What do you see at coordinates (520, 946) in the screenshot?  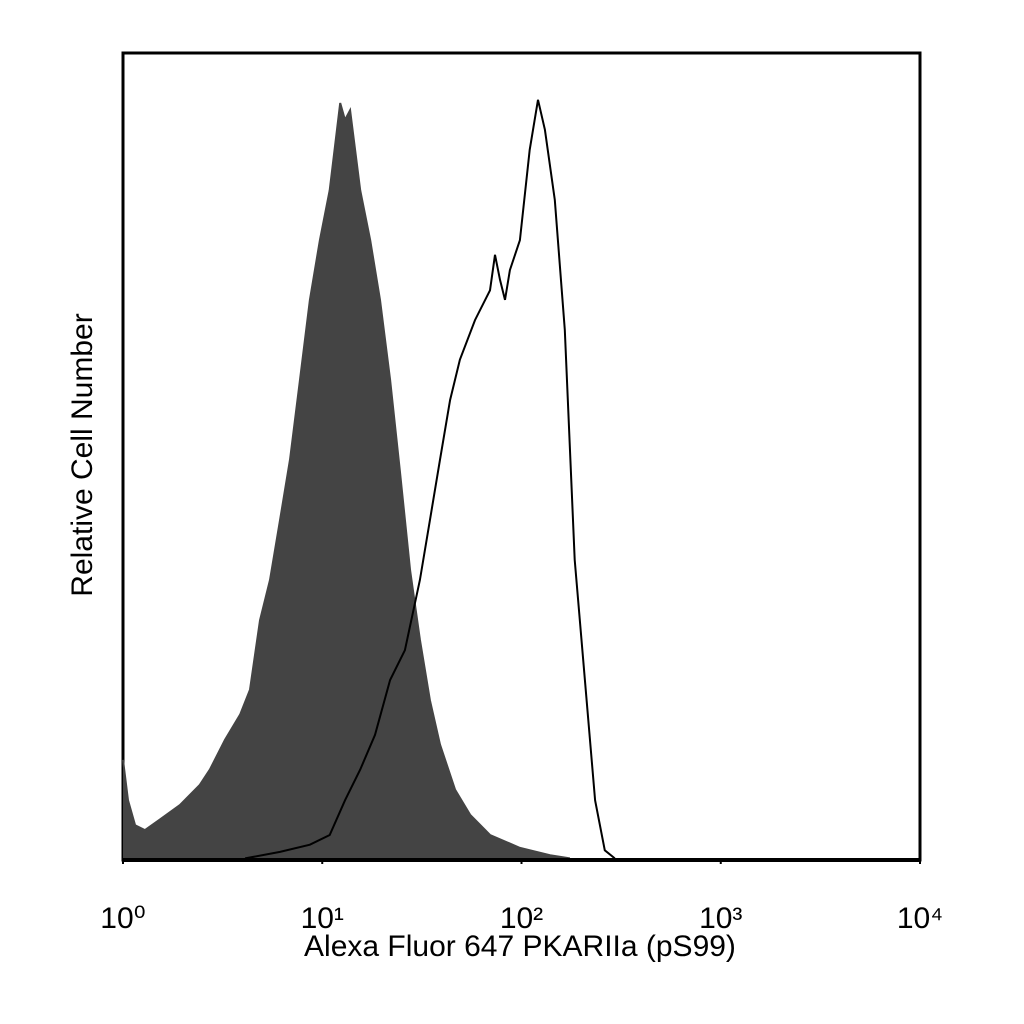 I see `x-axis-label: Alexa Fluor 647 PKARIIa (pS99)` at bounding box center [520, 946].